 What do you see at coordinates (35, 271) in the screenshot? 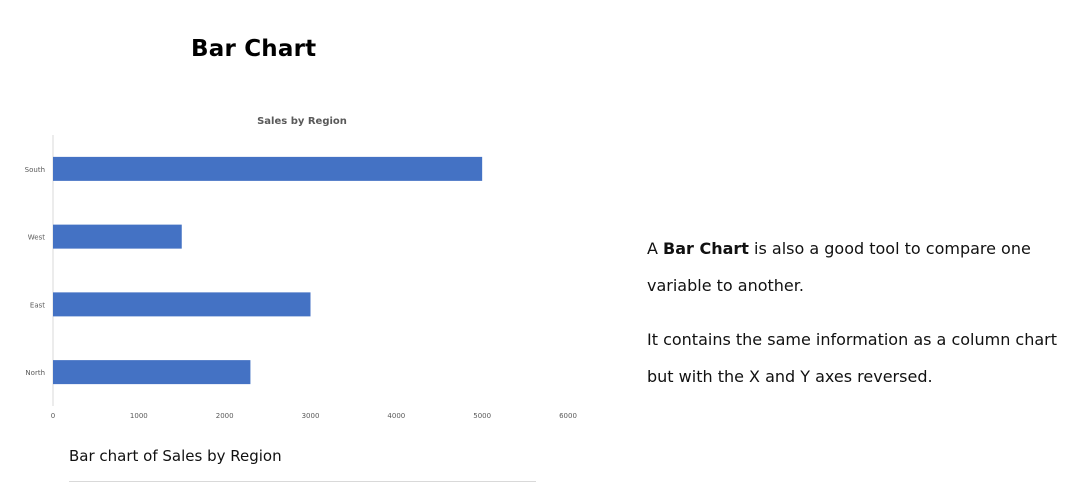
I see `category-labels-group: South West East North` at bounding box center [35, 271].